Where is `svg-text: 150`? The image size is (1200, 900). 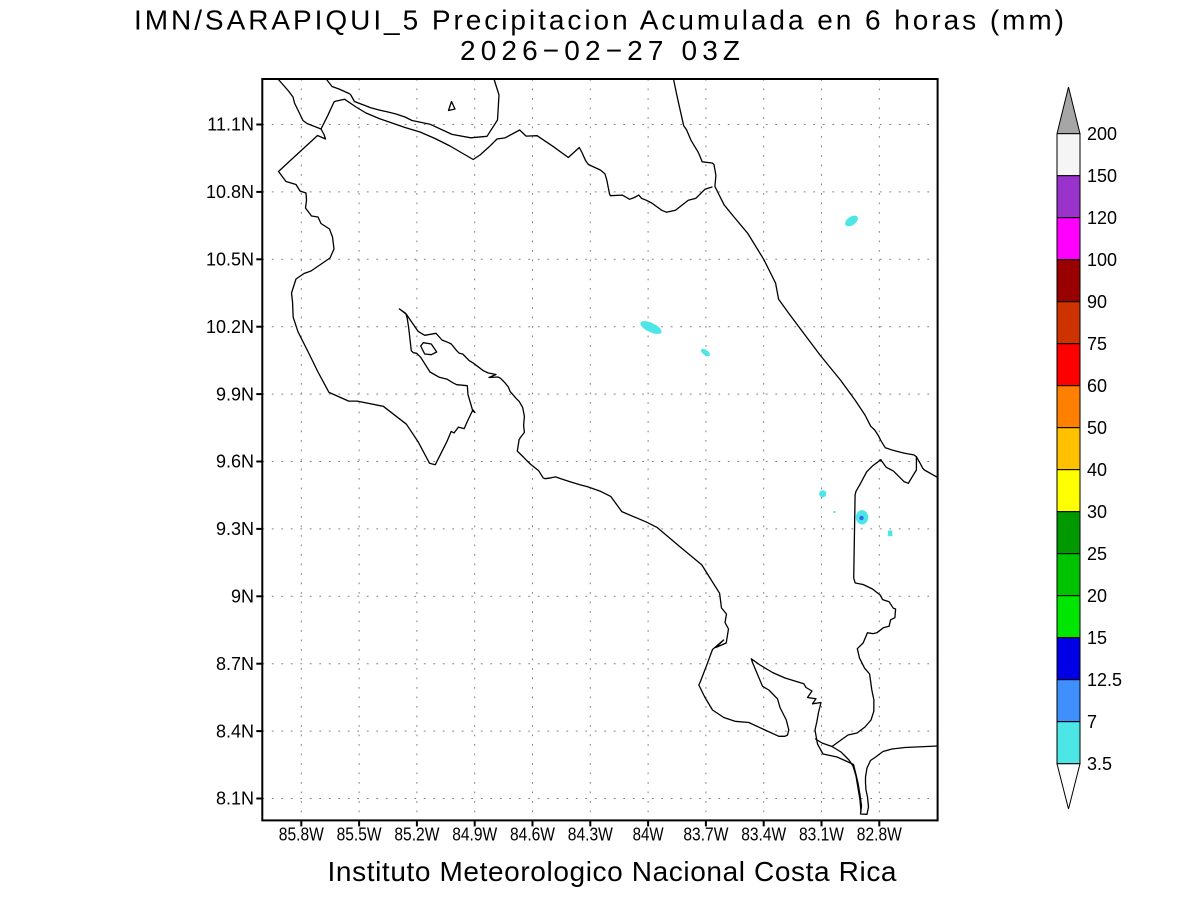
svg-text: 150 is located at coordinates (1102, 176).